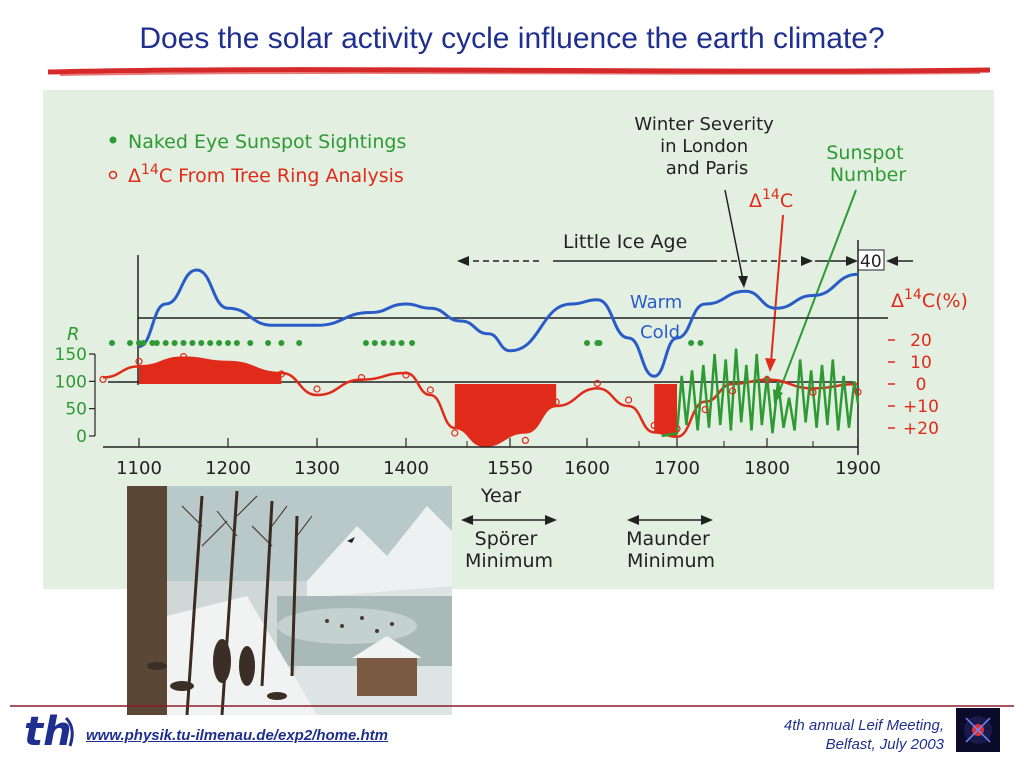  I want to click on maunder-minimum-label: Maunder Minimum, so click(671, 550).